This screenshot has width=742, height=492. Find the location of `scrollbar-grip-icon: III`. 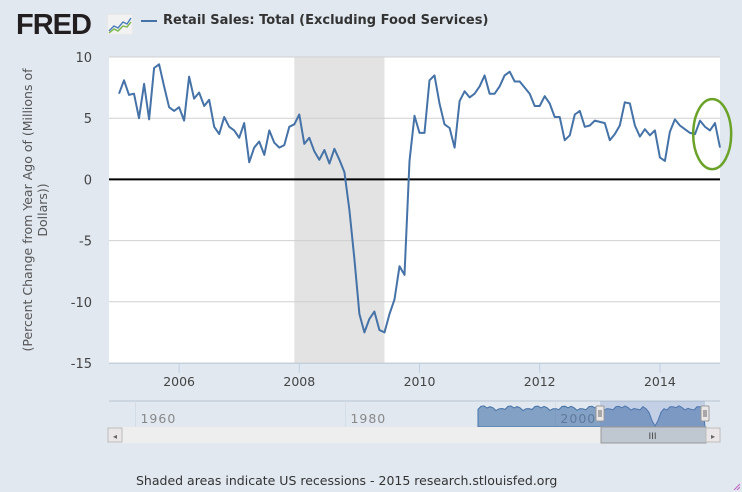

scrollbar-grip-icon: III is located at coordinates (653, 437).